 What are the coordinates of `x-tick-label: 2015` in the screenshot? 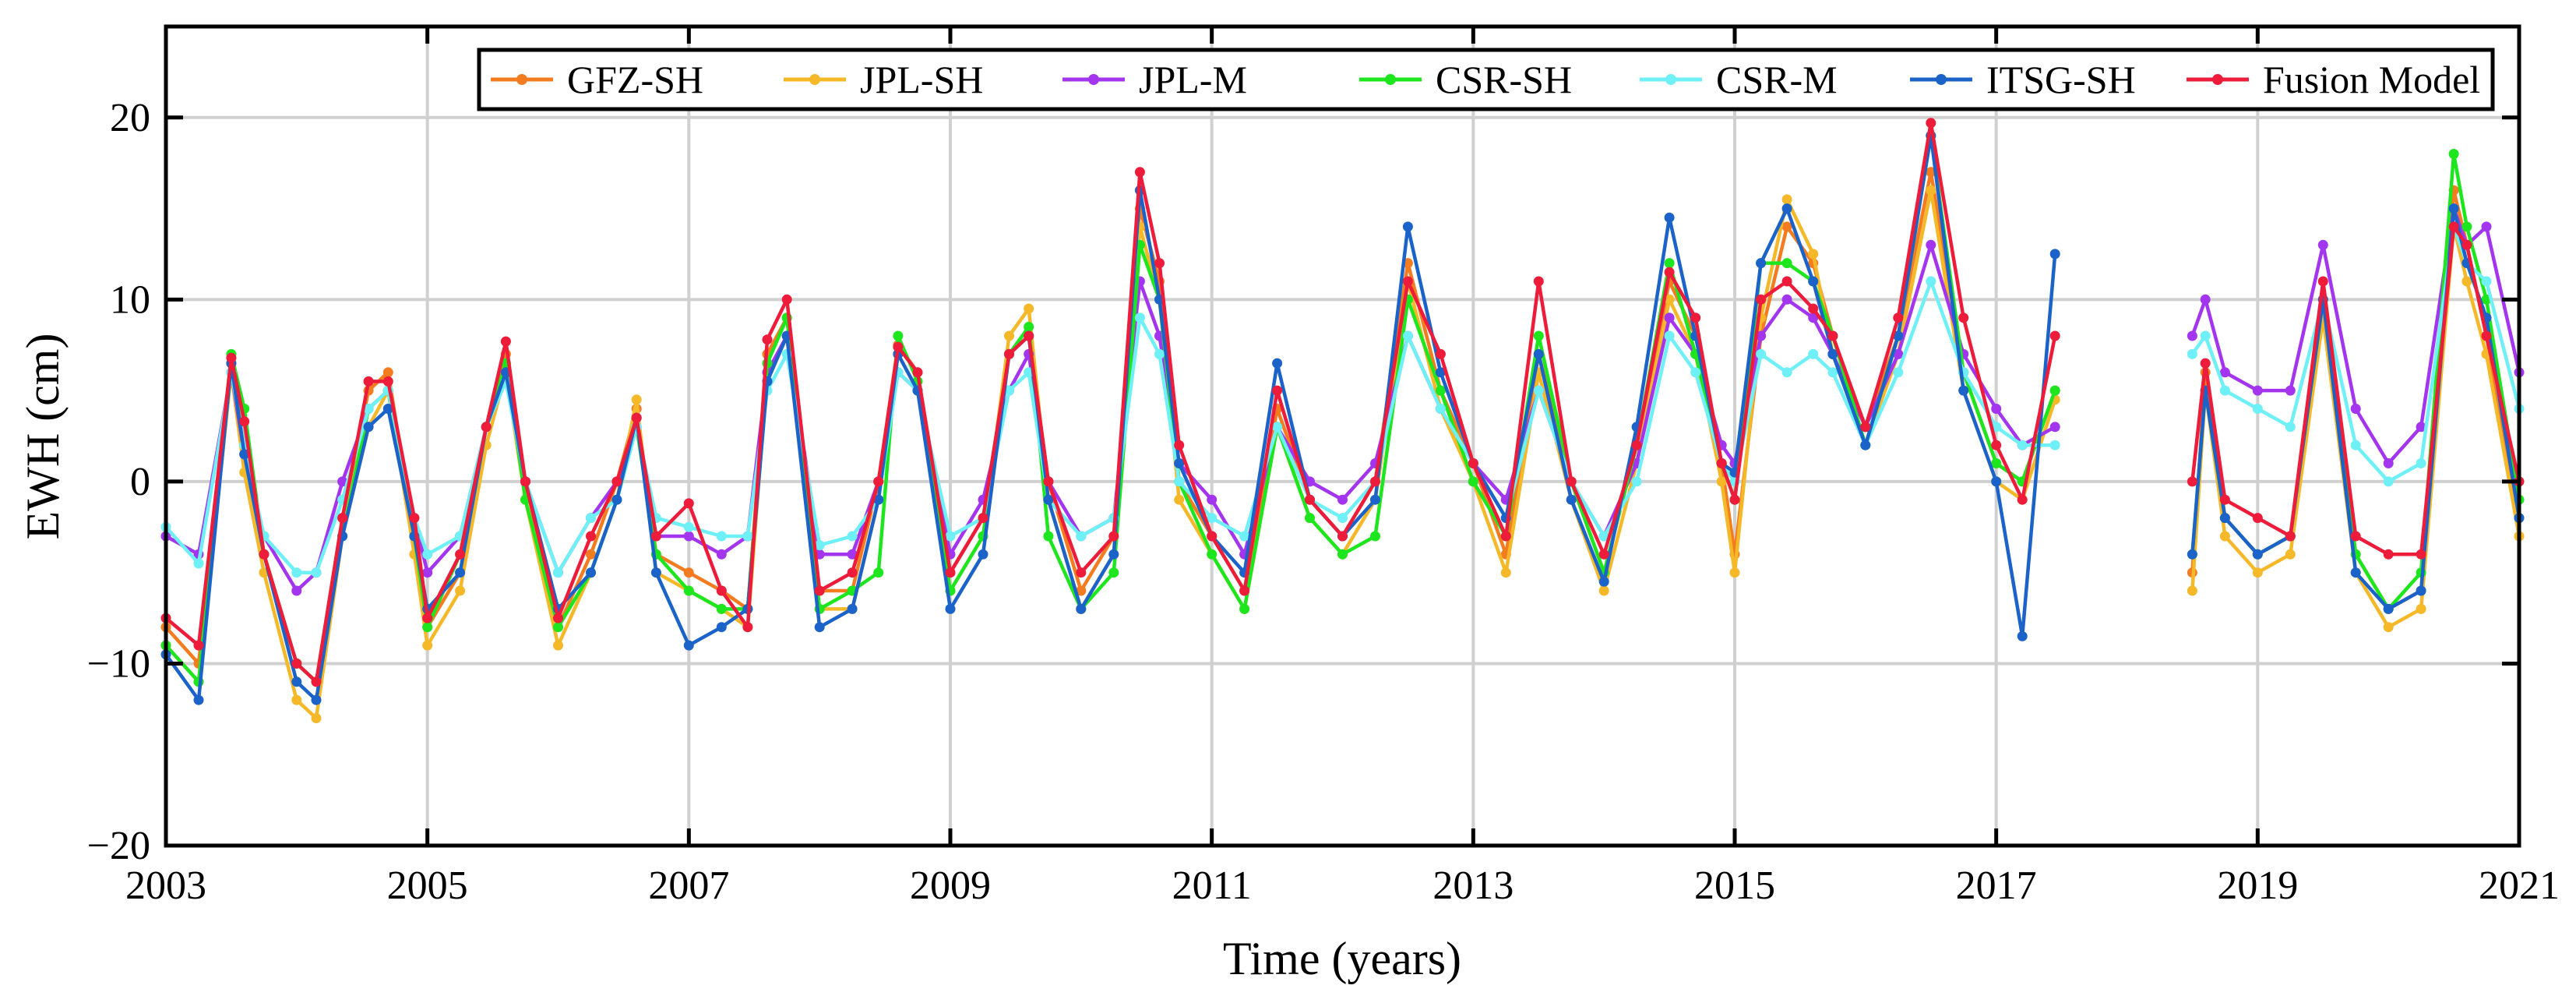 It's located at (1734, 885).